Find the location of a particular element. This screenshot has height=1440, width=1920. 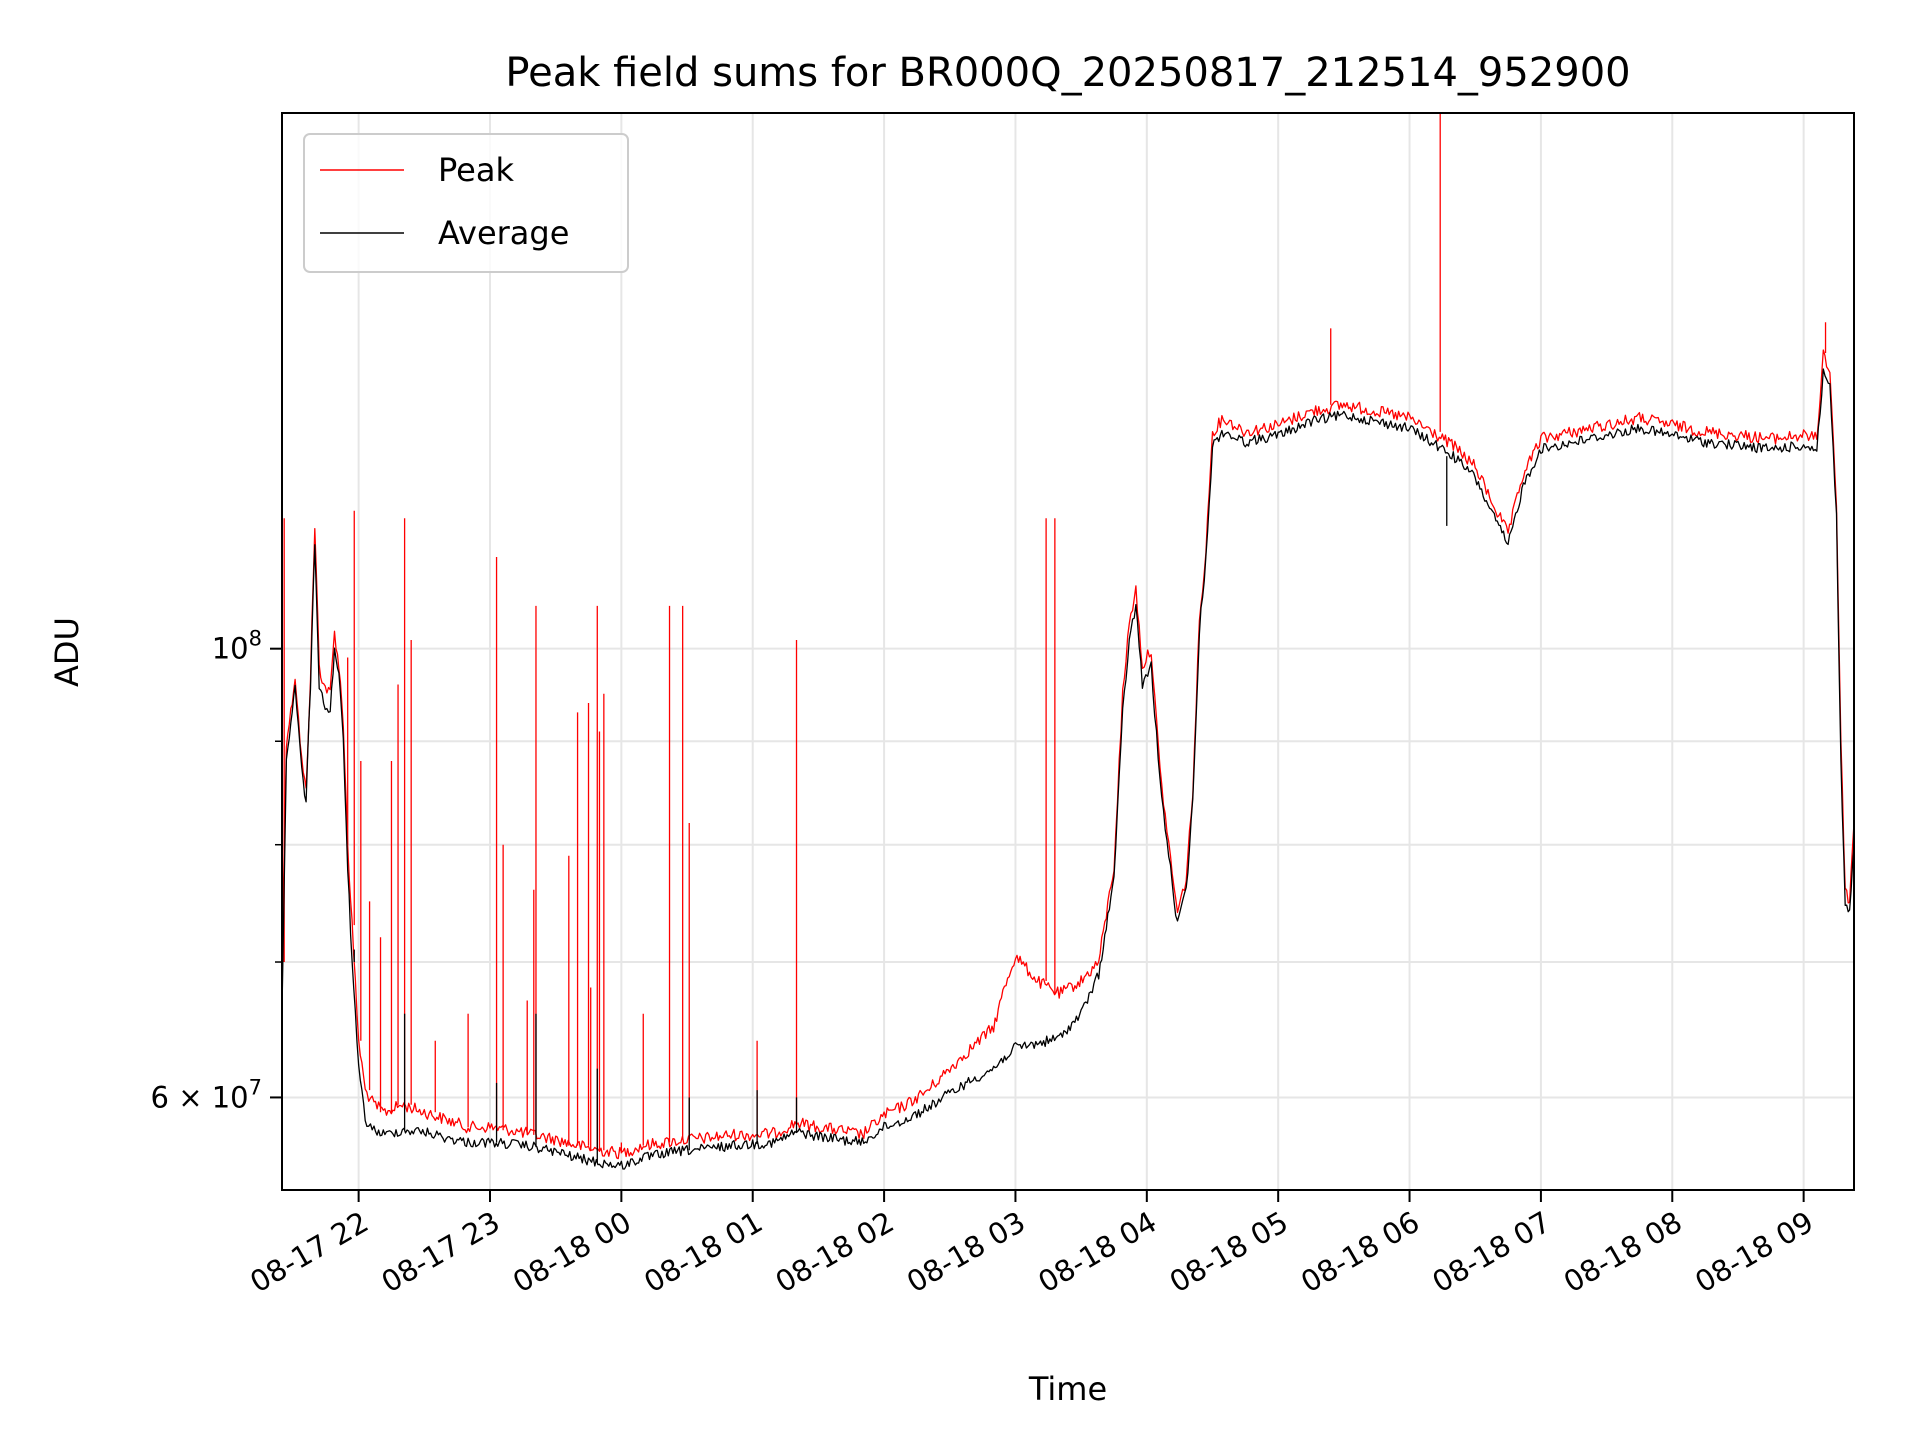

legend-box is located at coordinates (466, 203).